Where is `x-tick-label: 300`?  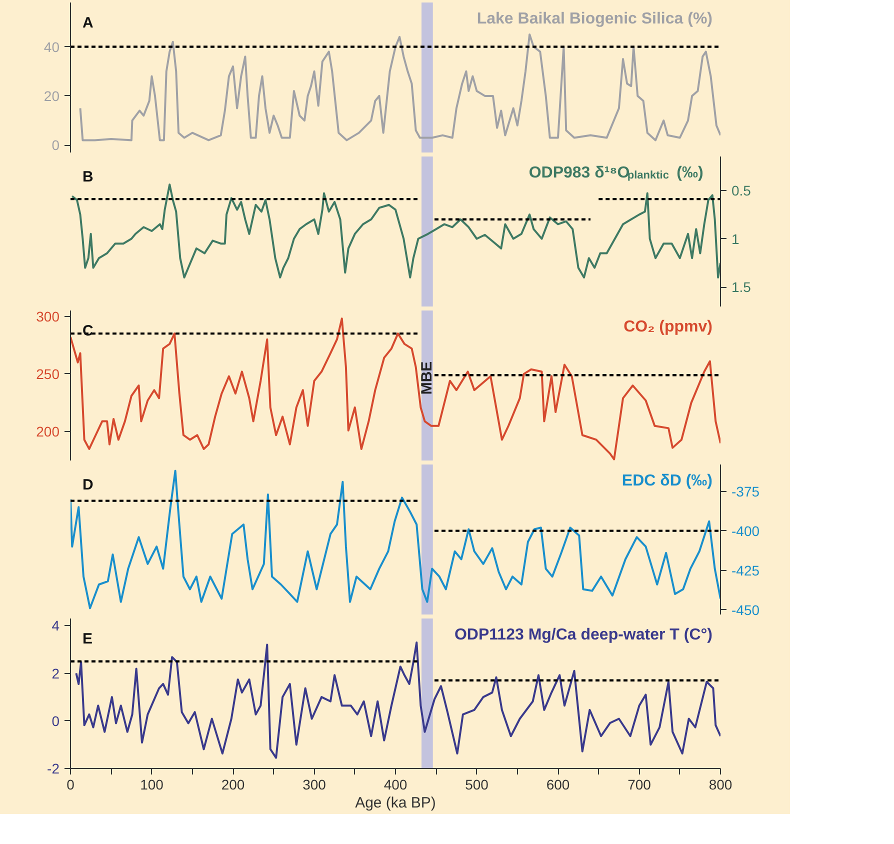
x-tick-label: 300 is located at coordinates (314, 784).